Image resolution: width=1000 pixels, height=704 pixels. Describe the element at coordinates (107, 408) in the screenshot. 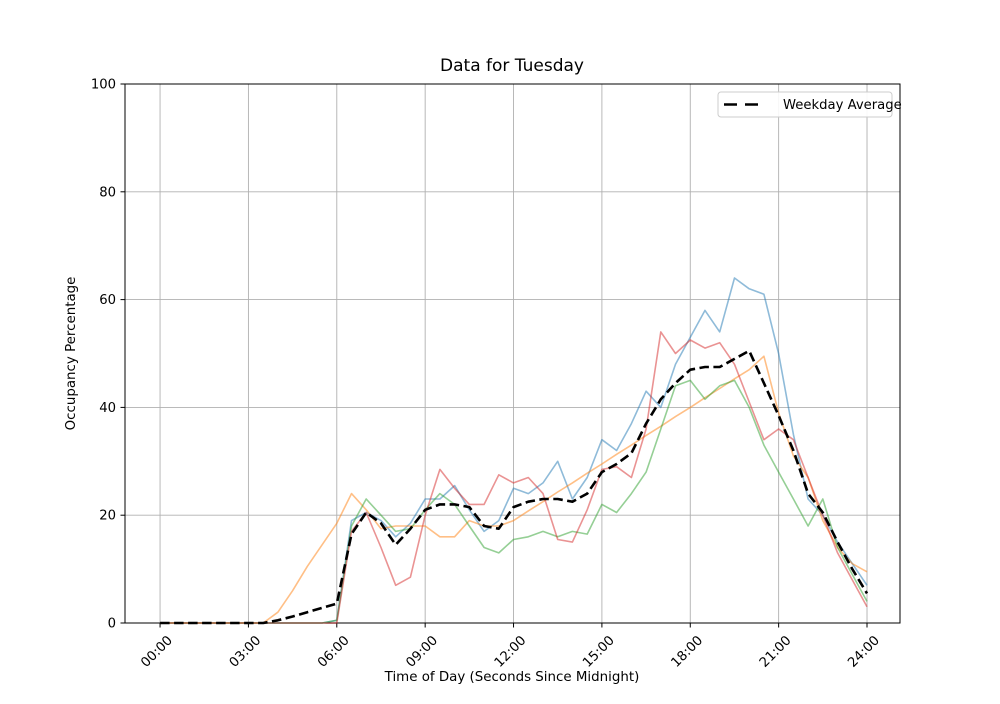

I see `y-tick-label: 40` at that location.